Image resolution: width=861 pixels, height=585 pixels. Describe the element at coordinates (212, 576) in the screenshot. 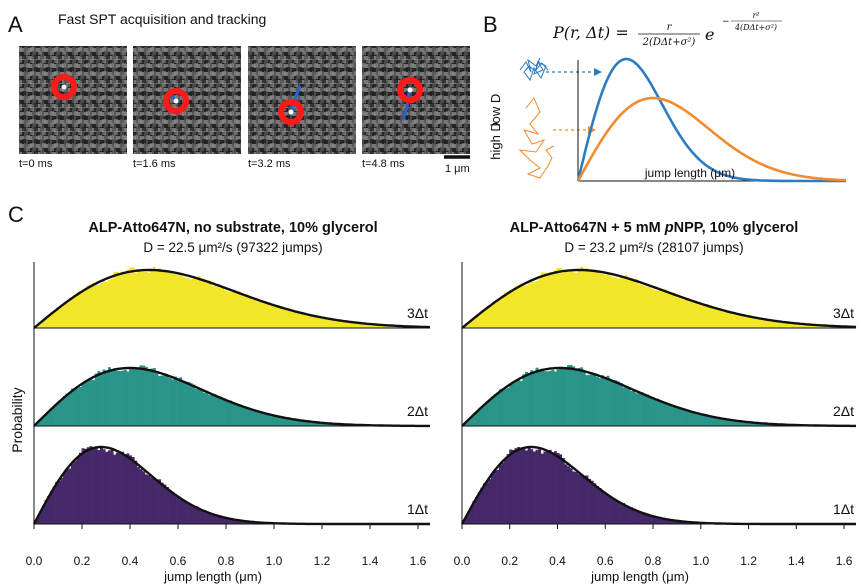

I see `chart-left-xlabel: jump length (μm)` at that location.